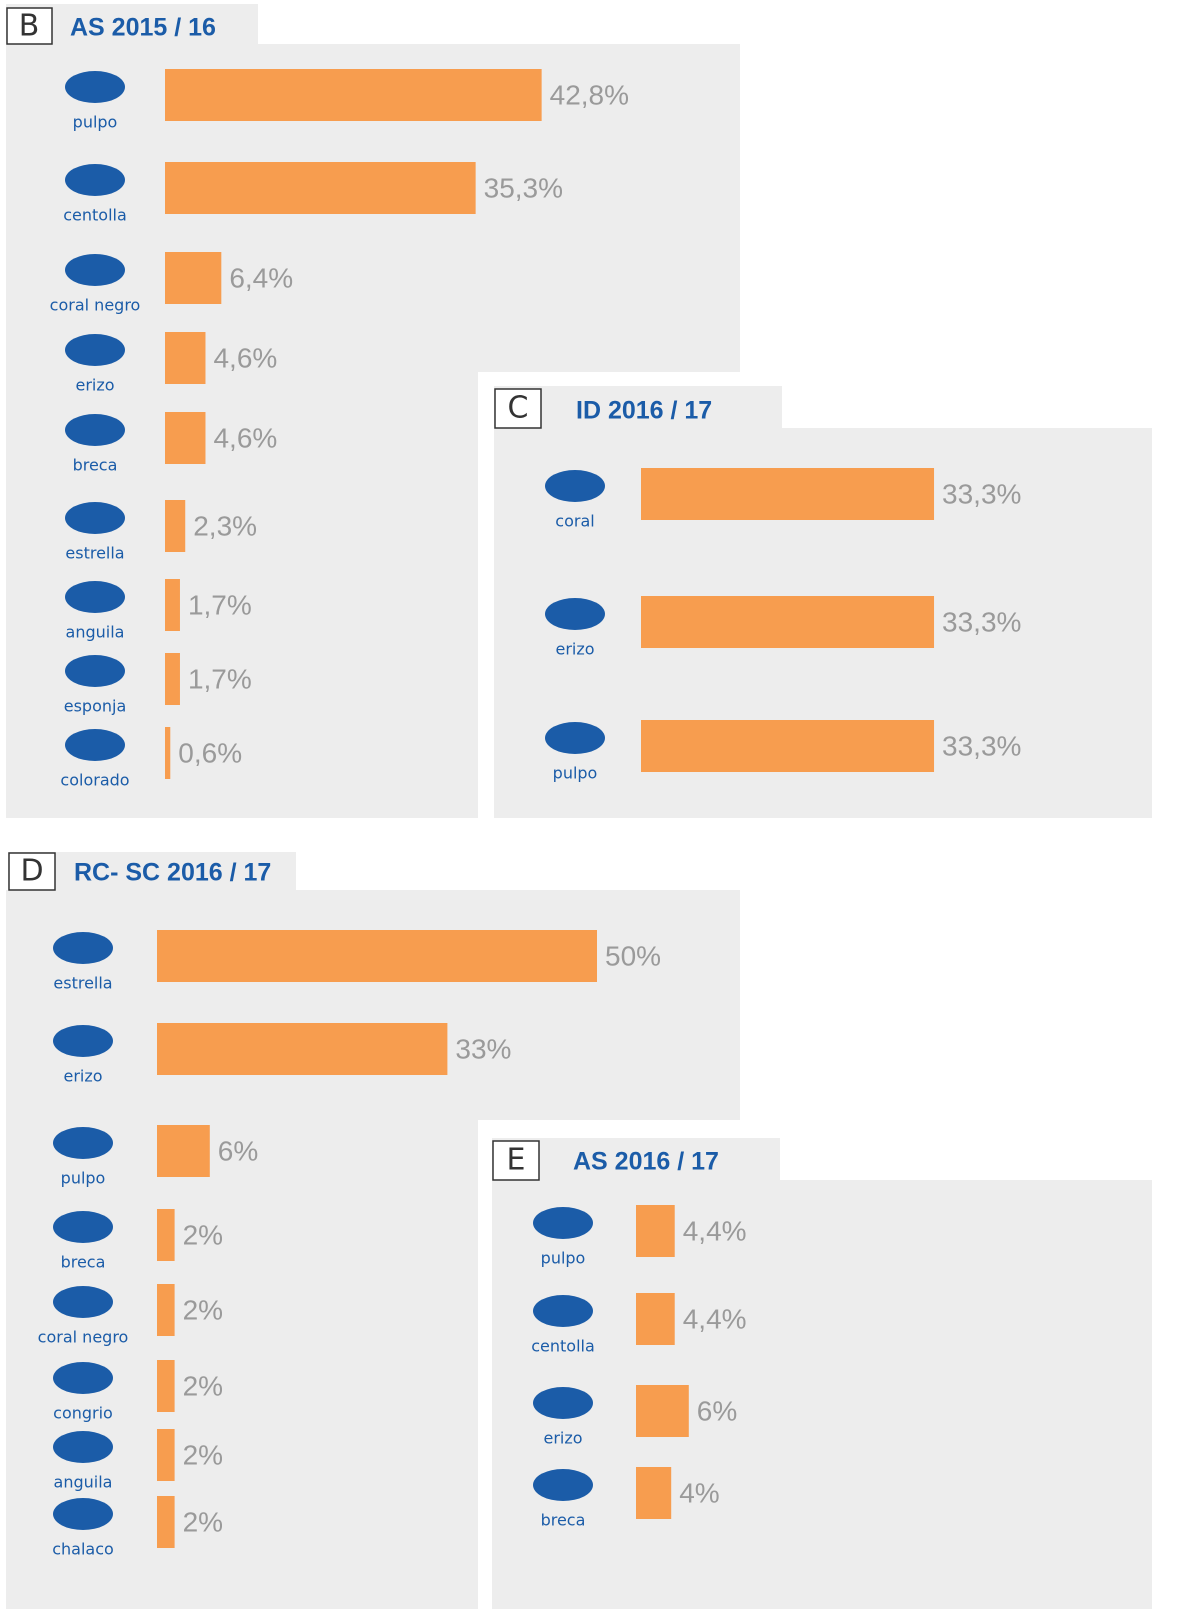 The height and width of the screenshot is (1609, 1182). Describe the element at coordinates (95, 305) in the screenshot. I see `category-label: coral negro` at that location.